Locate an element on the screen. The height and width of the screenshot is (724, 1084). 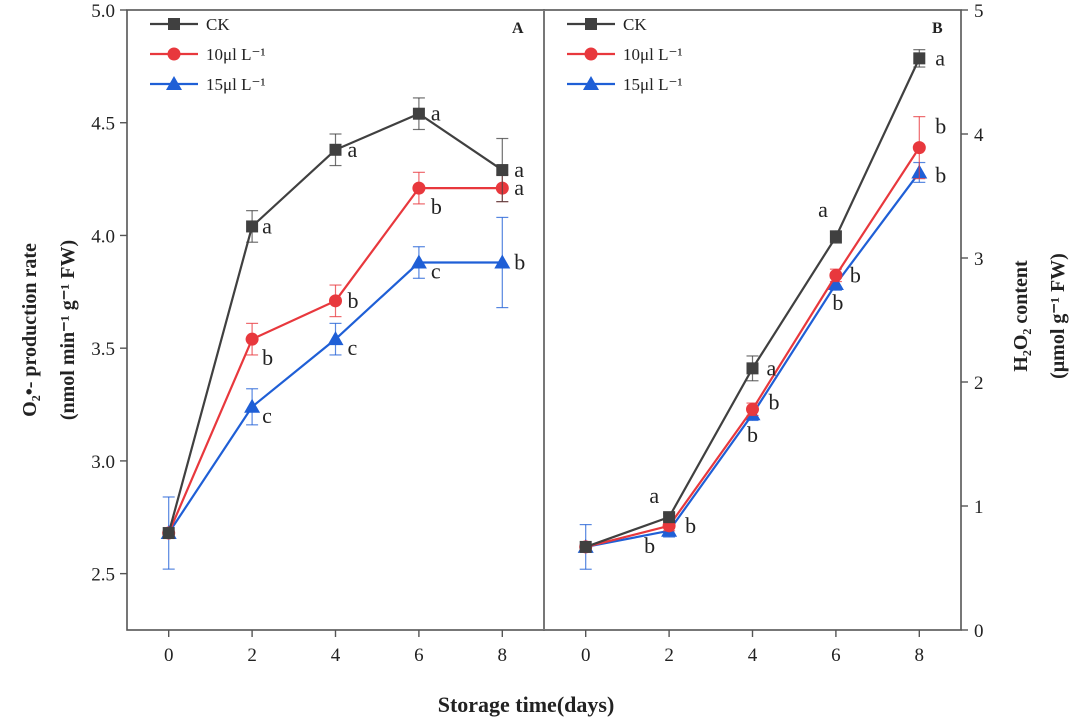
panel-b-y-unit: (μmol g⁻¹ FW) is located at coordinates (1058, 316).